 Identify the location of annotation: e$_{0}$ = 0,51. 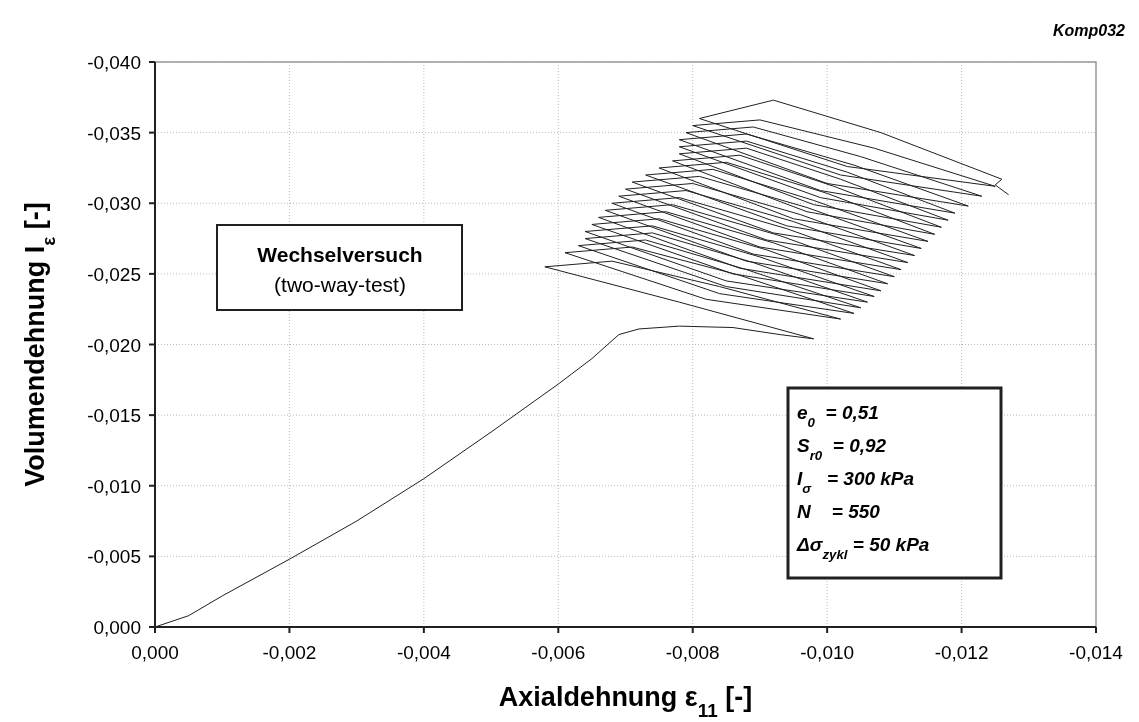
(838, 416).